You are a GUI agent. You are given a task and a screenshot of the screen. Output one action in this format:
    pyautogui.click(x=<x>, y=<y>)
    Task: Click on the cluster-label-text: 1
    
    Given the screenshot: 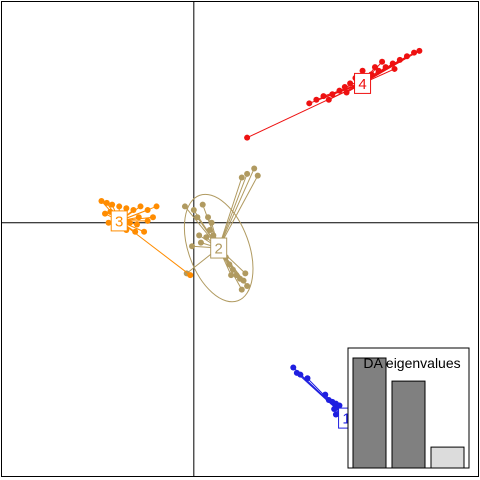 What is the action you would take?
    pyautogui.click(x=346, y=419)
    